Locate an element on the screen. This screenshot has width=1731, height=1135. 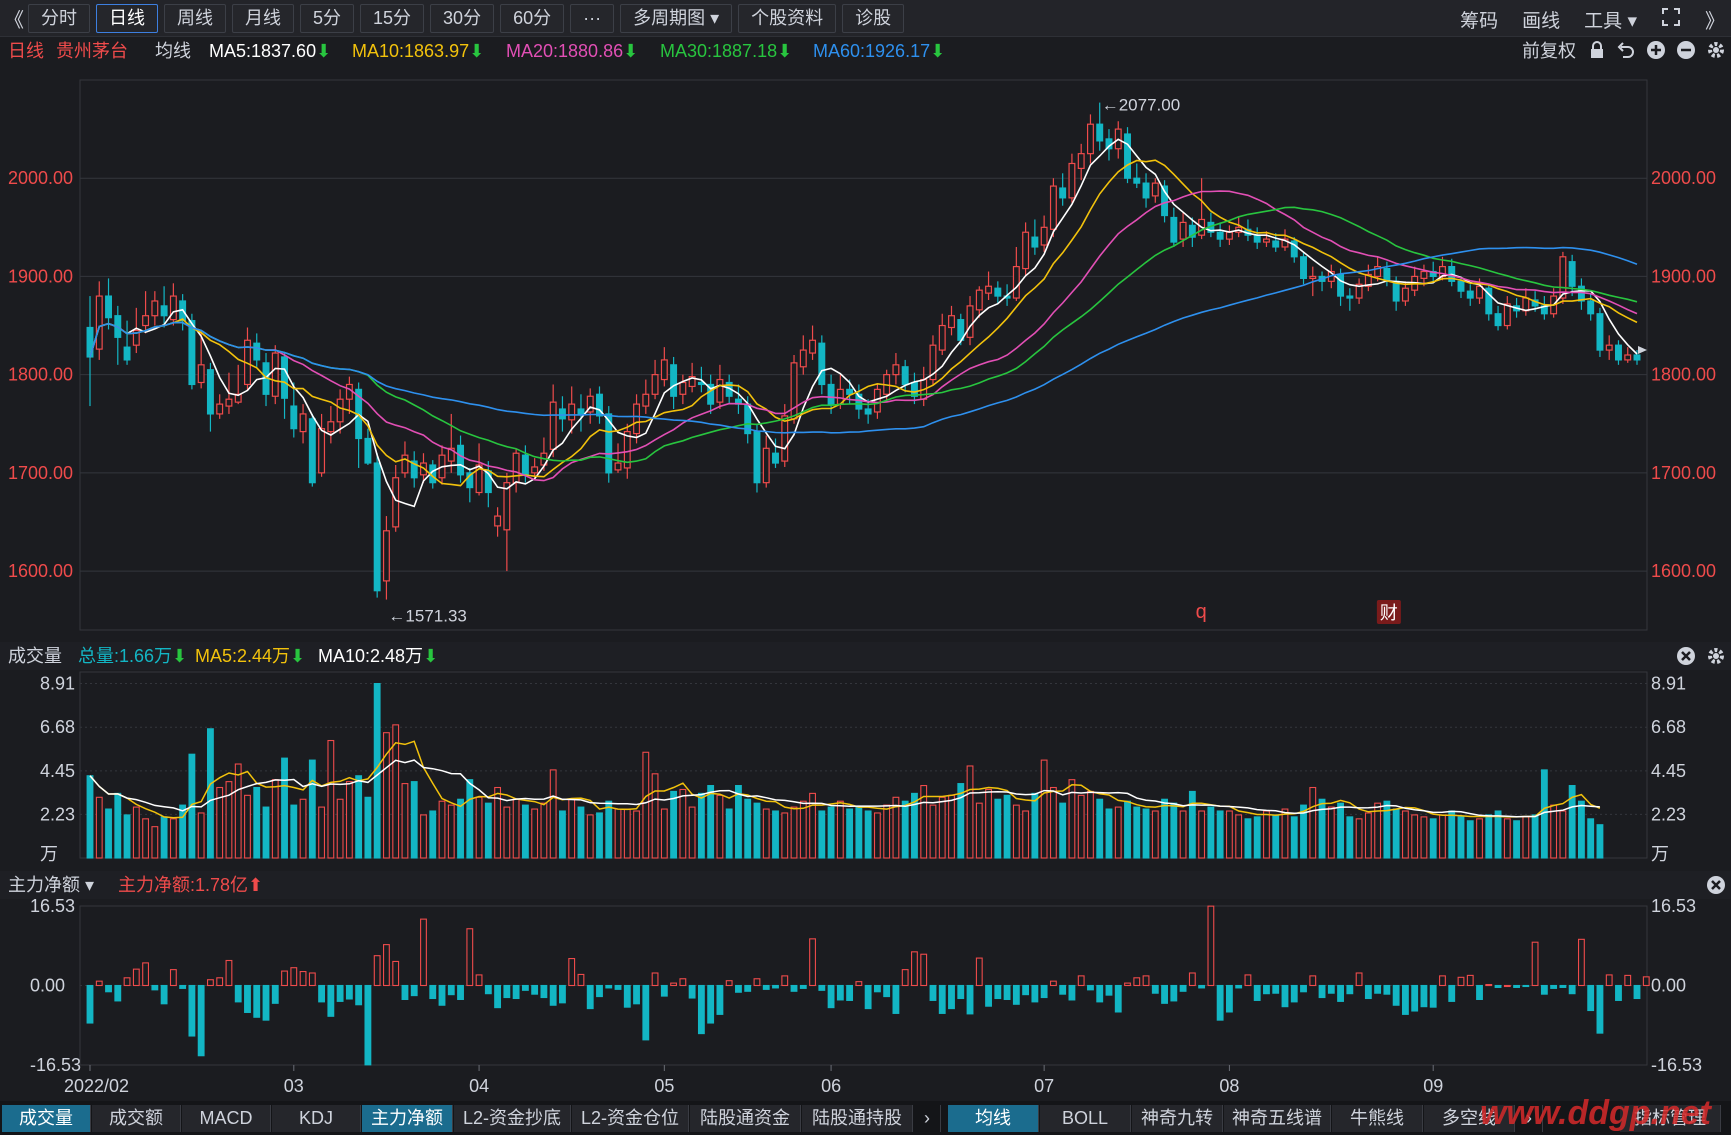
settings-gear-icon is located at coordinates (1716, 54).